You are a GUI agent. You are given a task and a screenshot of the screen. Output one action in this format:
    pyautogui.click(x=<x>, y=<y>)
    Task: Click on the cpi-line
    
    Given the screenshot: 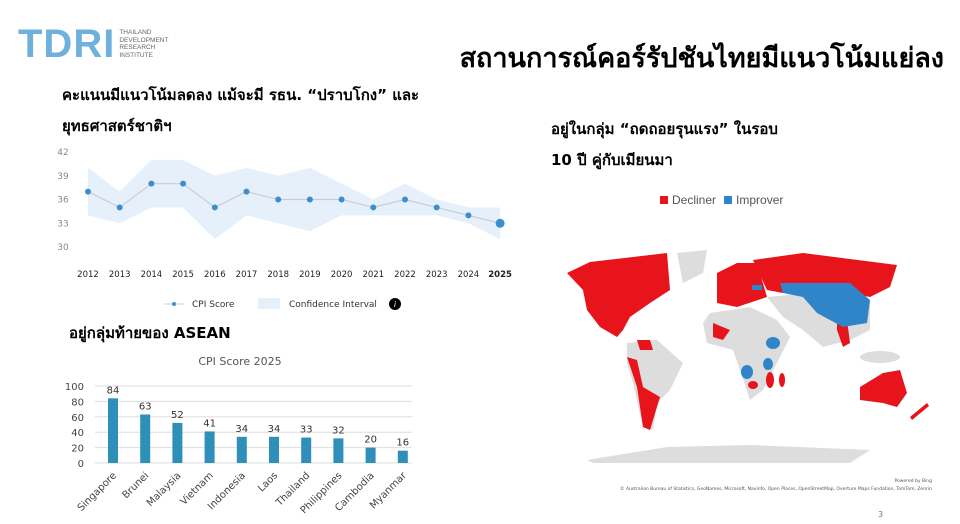 What is the action you would take?
    pyautogui.click(x=294, y=203)
    